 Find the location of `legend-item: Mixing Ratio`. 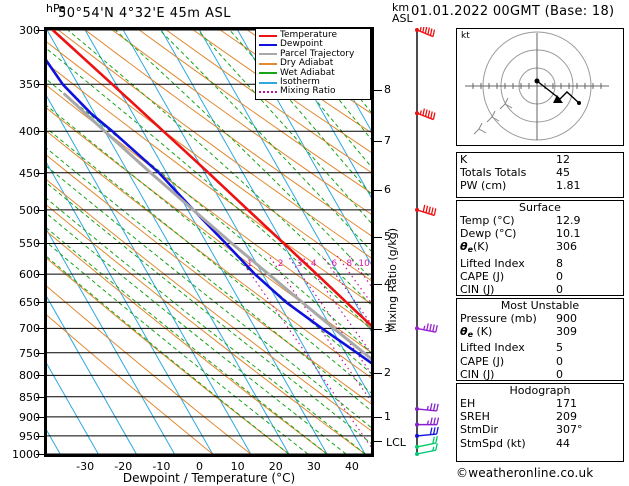

legend-item: Mixing Ratio is located at coordinates (313, 91).